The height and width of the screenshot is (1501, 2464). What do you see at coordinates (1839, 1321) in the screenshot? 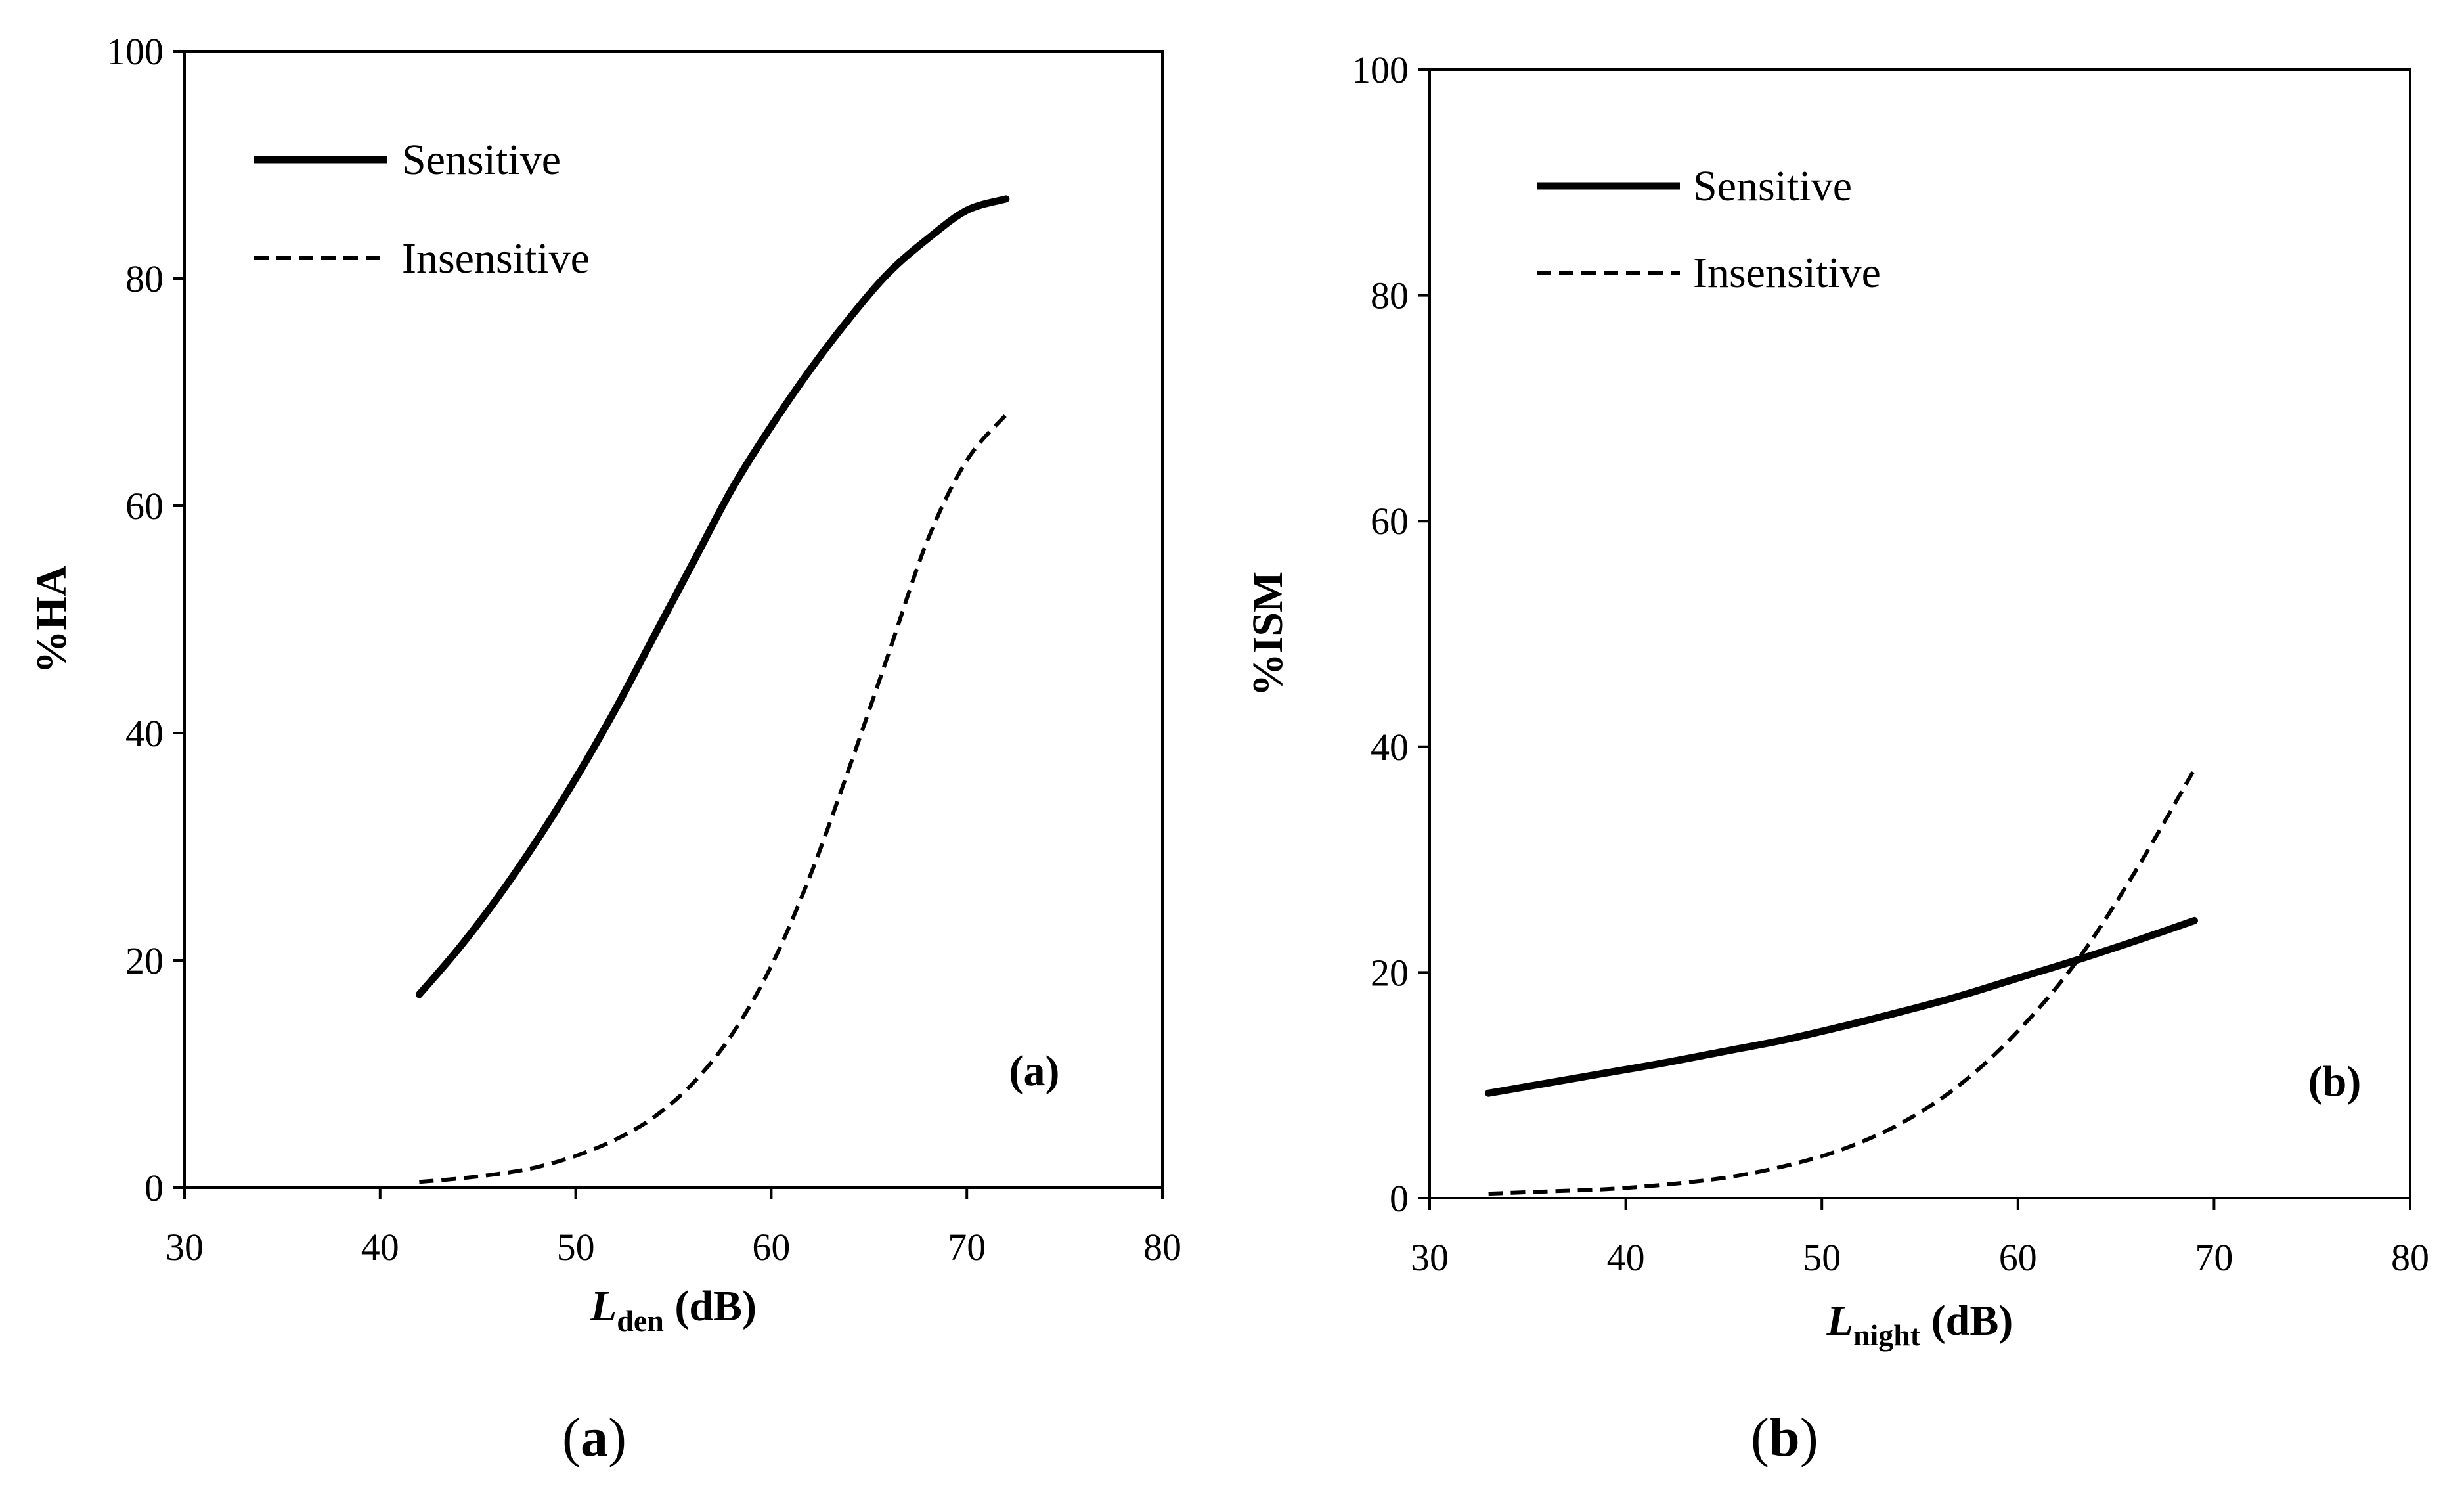
I see `x-axis-label-main-b: L` at bounding box center [1839, 1321].